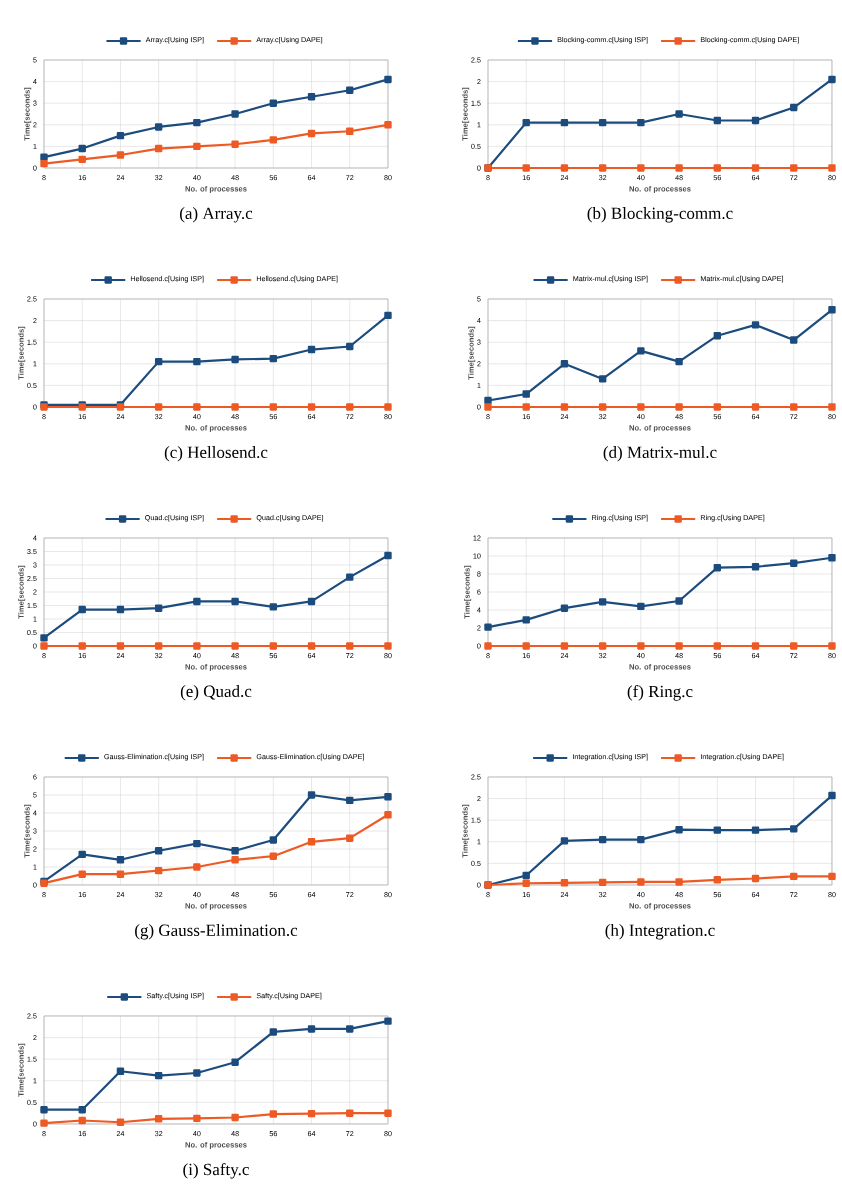 The image size is (842, 1202). What do you see at coordinates (216, 693) in the screenshot?
I see `text: (e) Quad.c` at bounding box center [216, 693].